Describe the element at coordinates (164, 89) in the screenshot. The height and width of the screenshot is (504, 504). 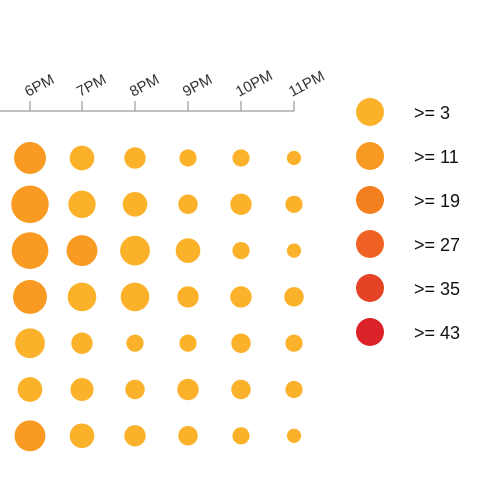
I see `x-axis: M6PM7PM8PM9PM10PM11PM` at that location.